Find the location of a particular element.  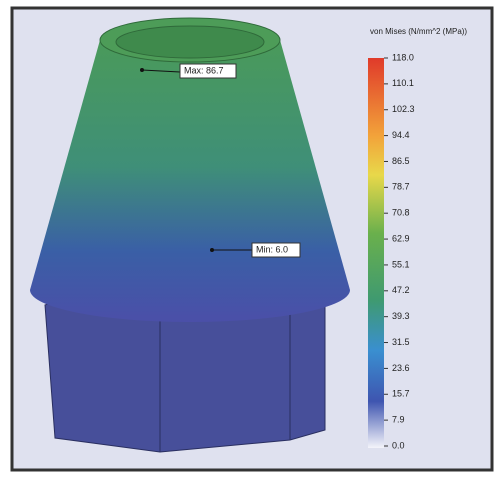

tick-label: 7.9 is located at coordinates (398, 420).